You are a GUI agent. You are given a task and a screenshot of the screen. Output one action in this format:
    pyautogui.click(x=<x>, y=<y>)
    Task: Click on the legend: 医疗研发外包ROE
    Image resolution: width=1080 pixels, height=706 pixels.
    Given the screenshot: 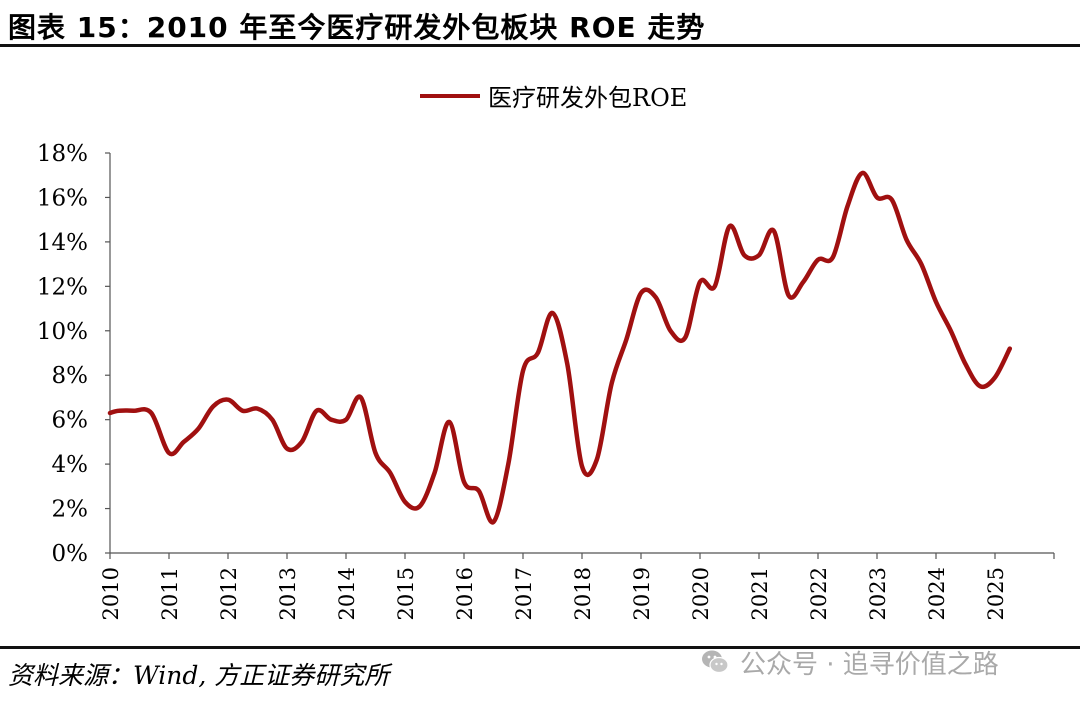 What is the action you would take?
    pyautogui.click(x=553, y=98)
    